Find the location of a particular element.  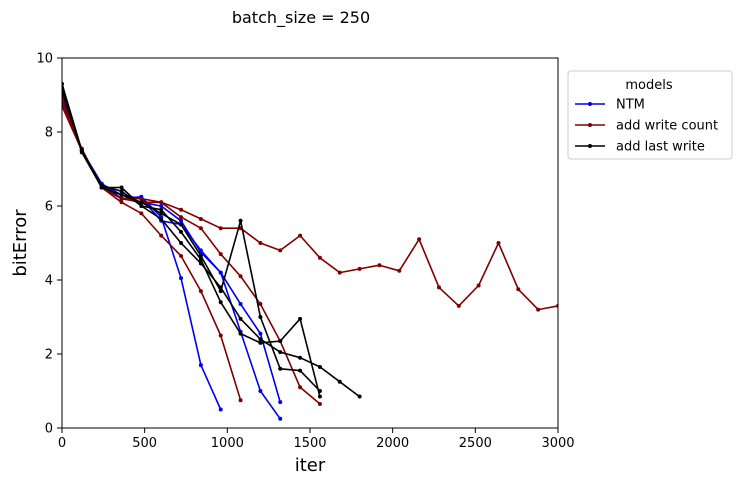

x-tick-label: 1500 is located at coordinates (309, 443).